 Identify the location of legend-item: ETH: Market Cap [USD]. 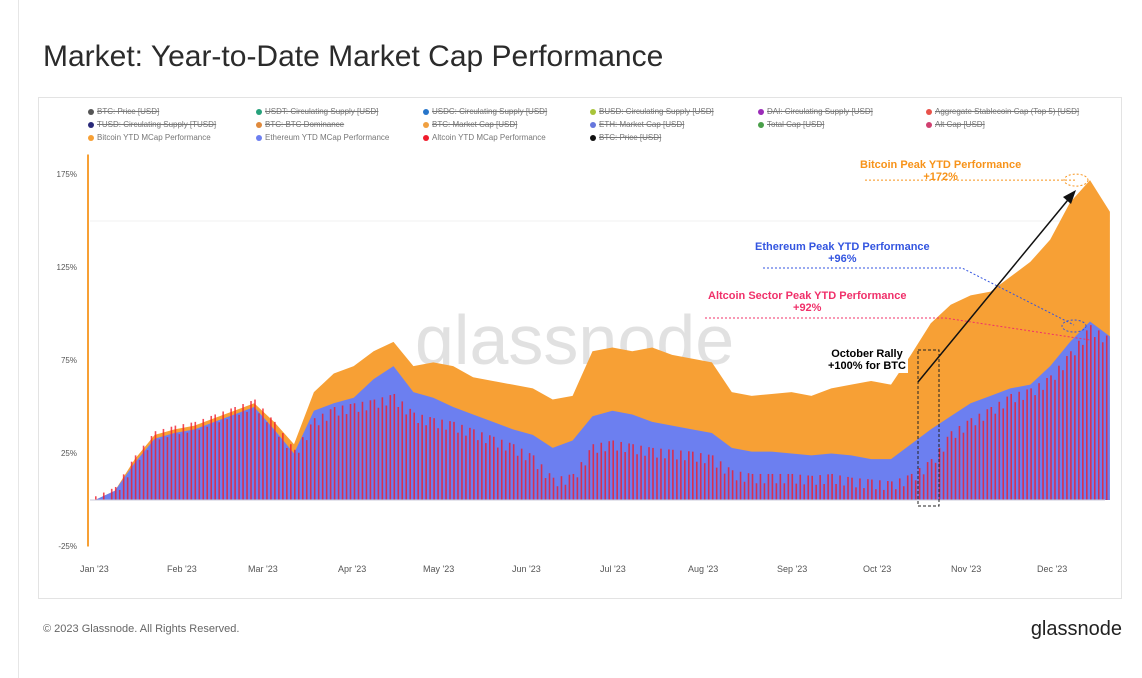
(637, 124).